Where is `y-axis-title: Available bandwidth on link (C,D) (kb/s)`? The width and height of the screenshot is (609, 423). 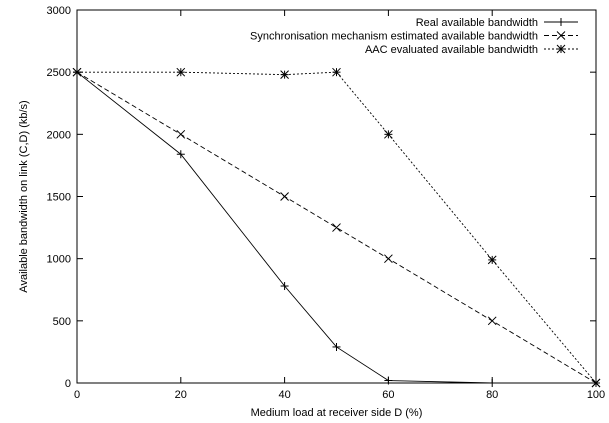
y-axis-title: Available bandwidth on link (C,D) (kb/s) is located at coordinates (24, 196).